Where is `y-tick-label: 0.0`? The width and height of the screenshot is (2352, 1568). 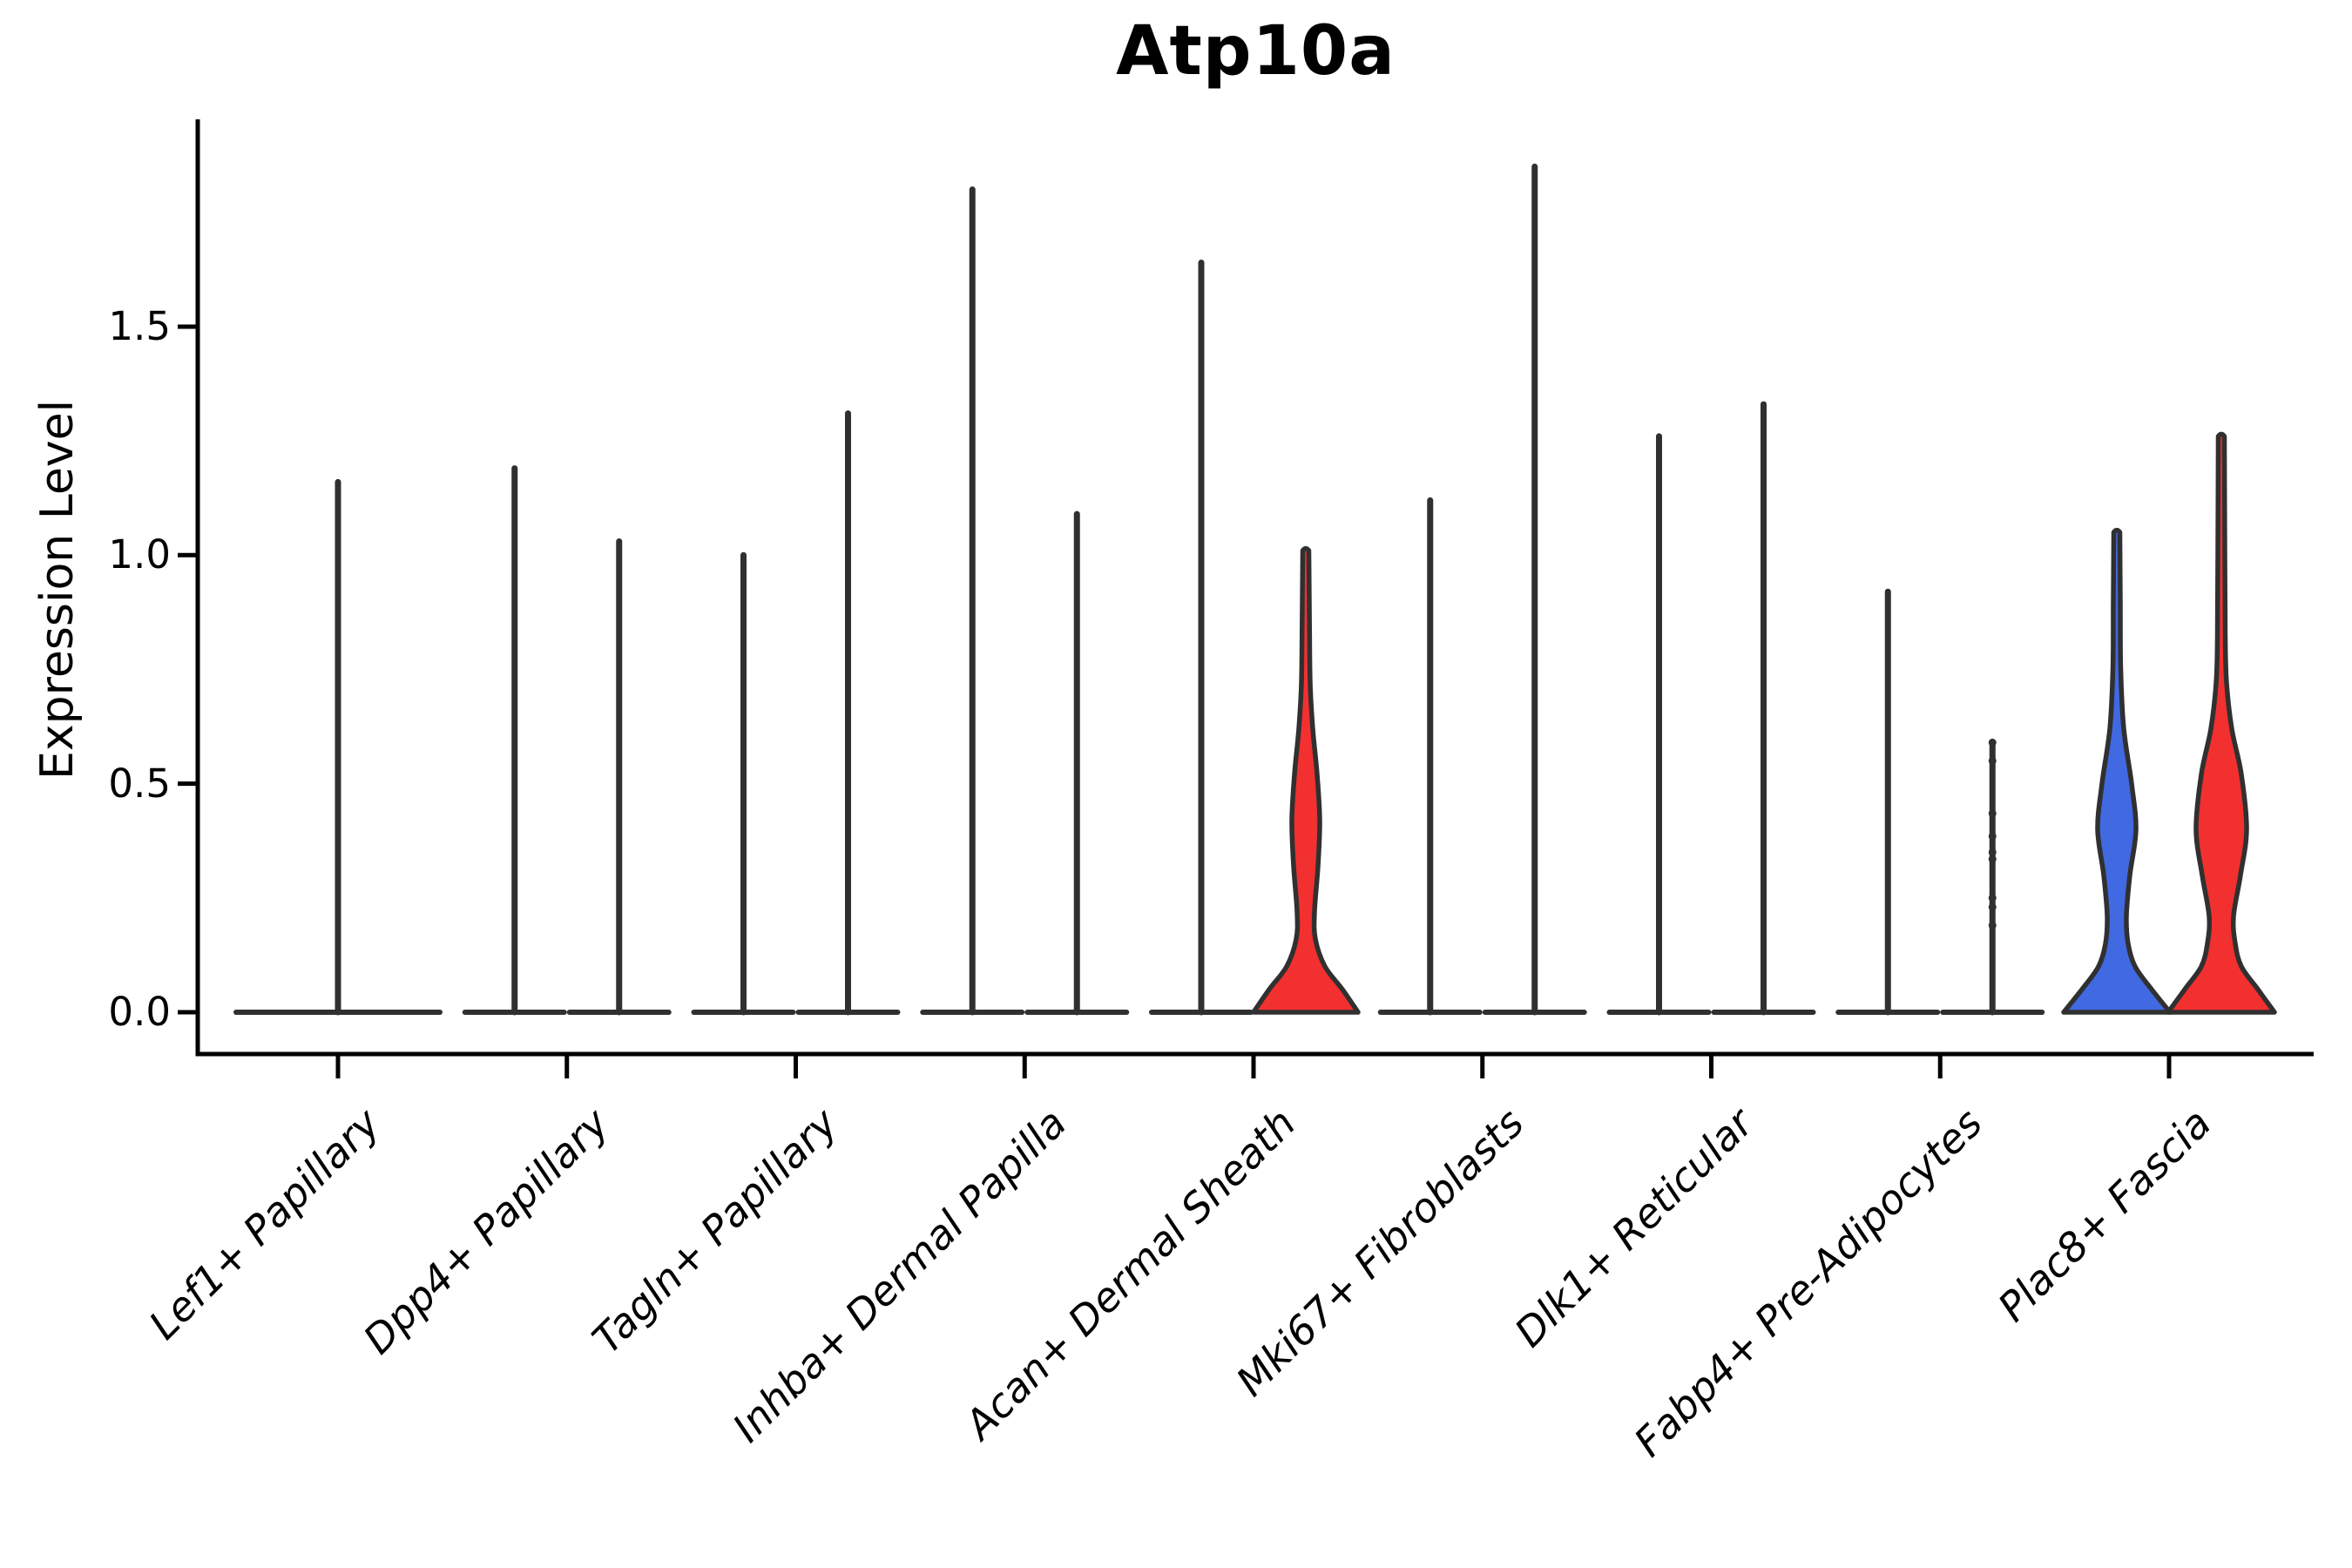 y-tick-label: 0.0 is located at coordinates (139, 1012).